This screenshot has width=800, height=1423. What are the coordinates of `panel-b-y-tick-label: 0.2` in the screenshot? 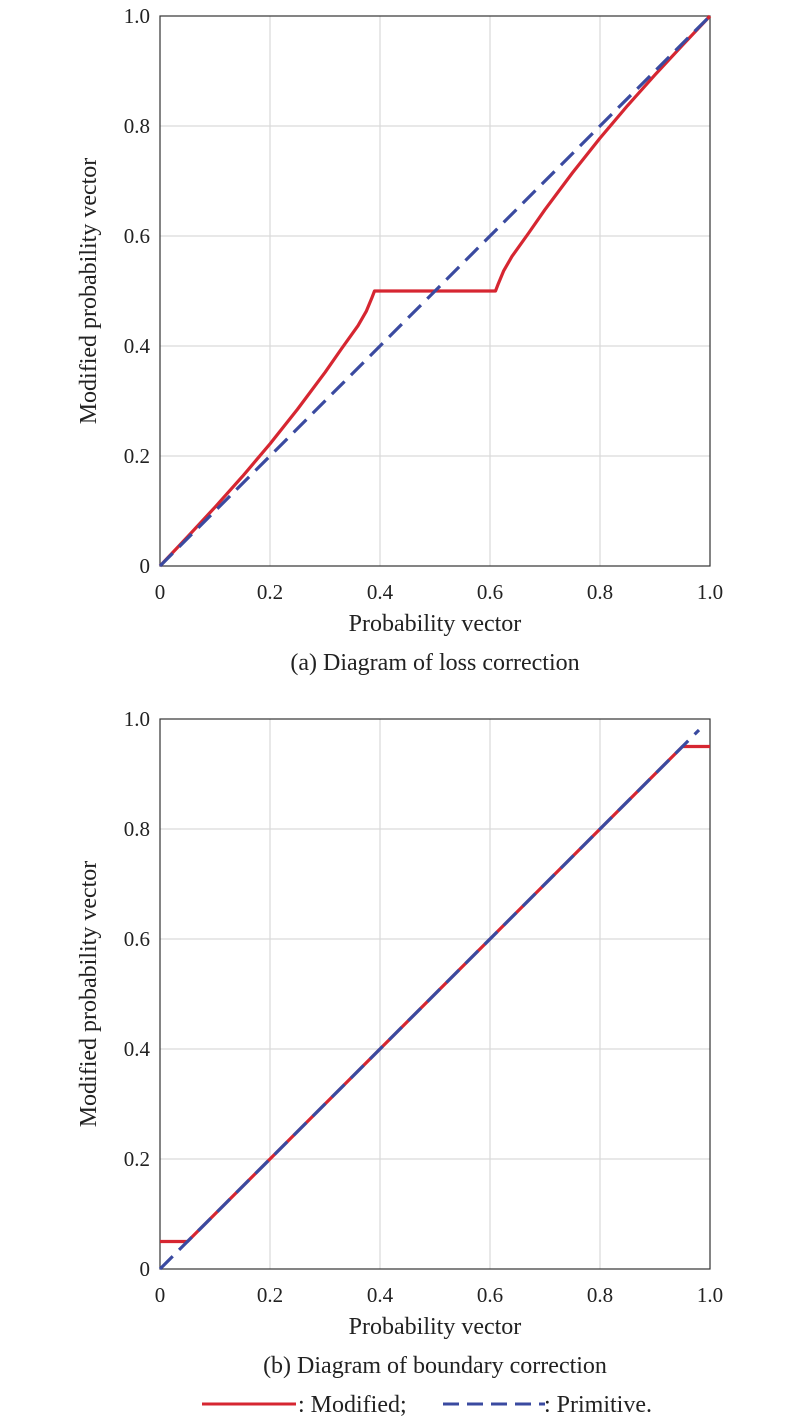 It's located at (137, 1159).